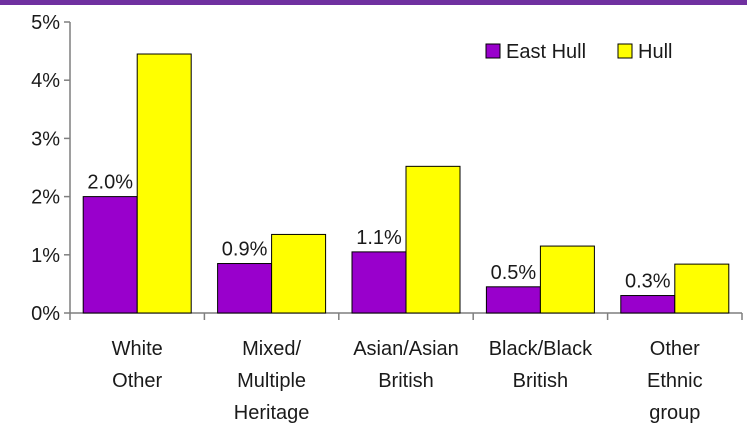 This screenshot has height=432, width=747. What do you see at coordinates (45, 139) in the screenshot?
I see `y-tick-label: 3%` at bounding box center [45, 139].